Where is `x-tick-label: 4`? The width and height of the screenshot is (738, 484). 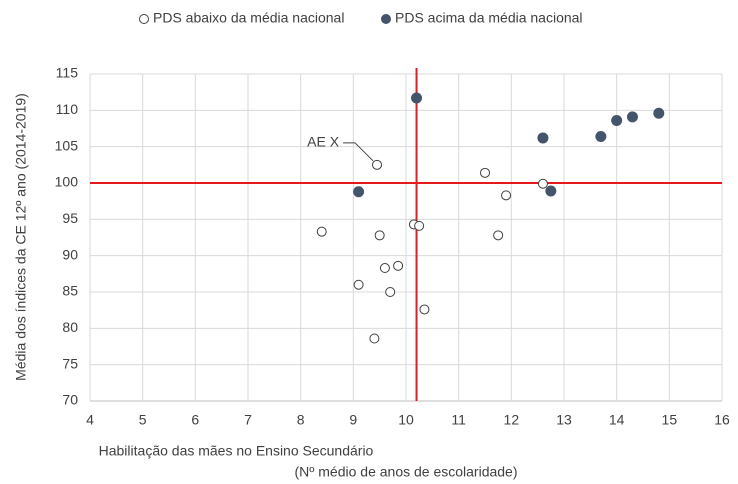 x-tick-label: 4 is located at coordinates (90, 420).